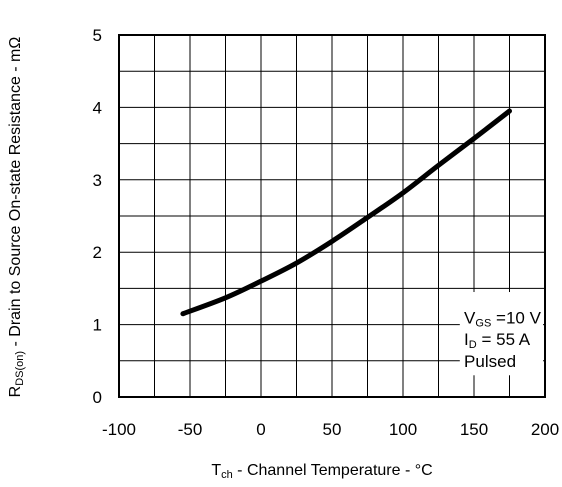  I want to click on y-tick-label: 2, so click(97, 252).